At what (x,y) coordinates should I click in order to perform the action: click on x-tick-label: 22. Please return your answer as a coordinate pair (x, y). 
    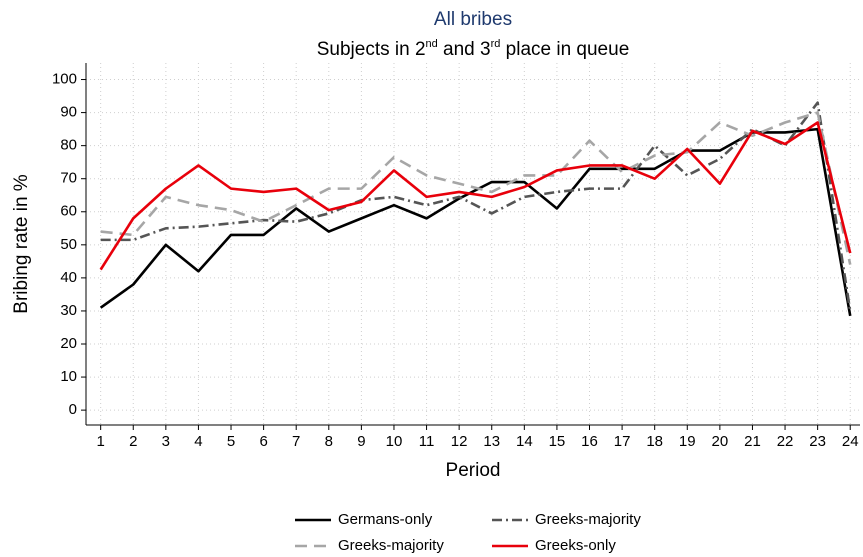
    Looking at the image, I should click on (785, 441).